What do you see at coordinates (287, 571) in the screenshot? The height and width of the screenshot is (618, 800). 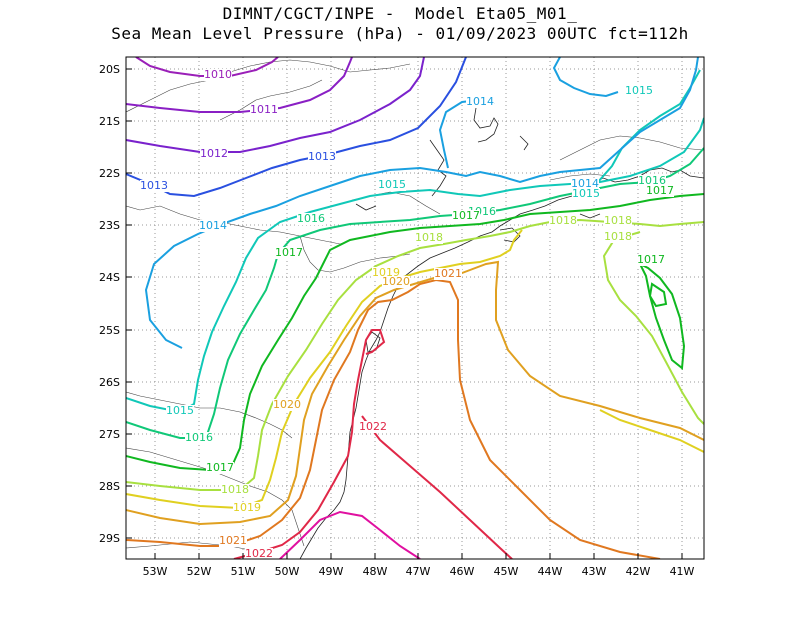 I see `lon-label: 50W` at bounding box center [287, 571].